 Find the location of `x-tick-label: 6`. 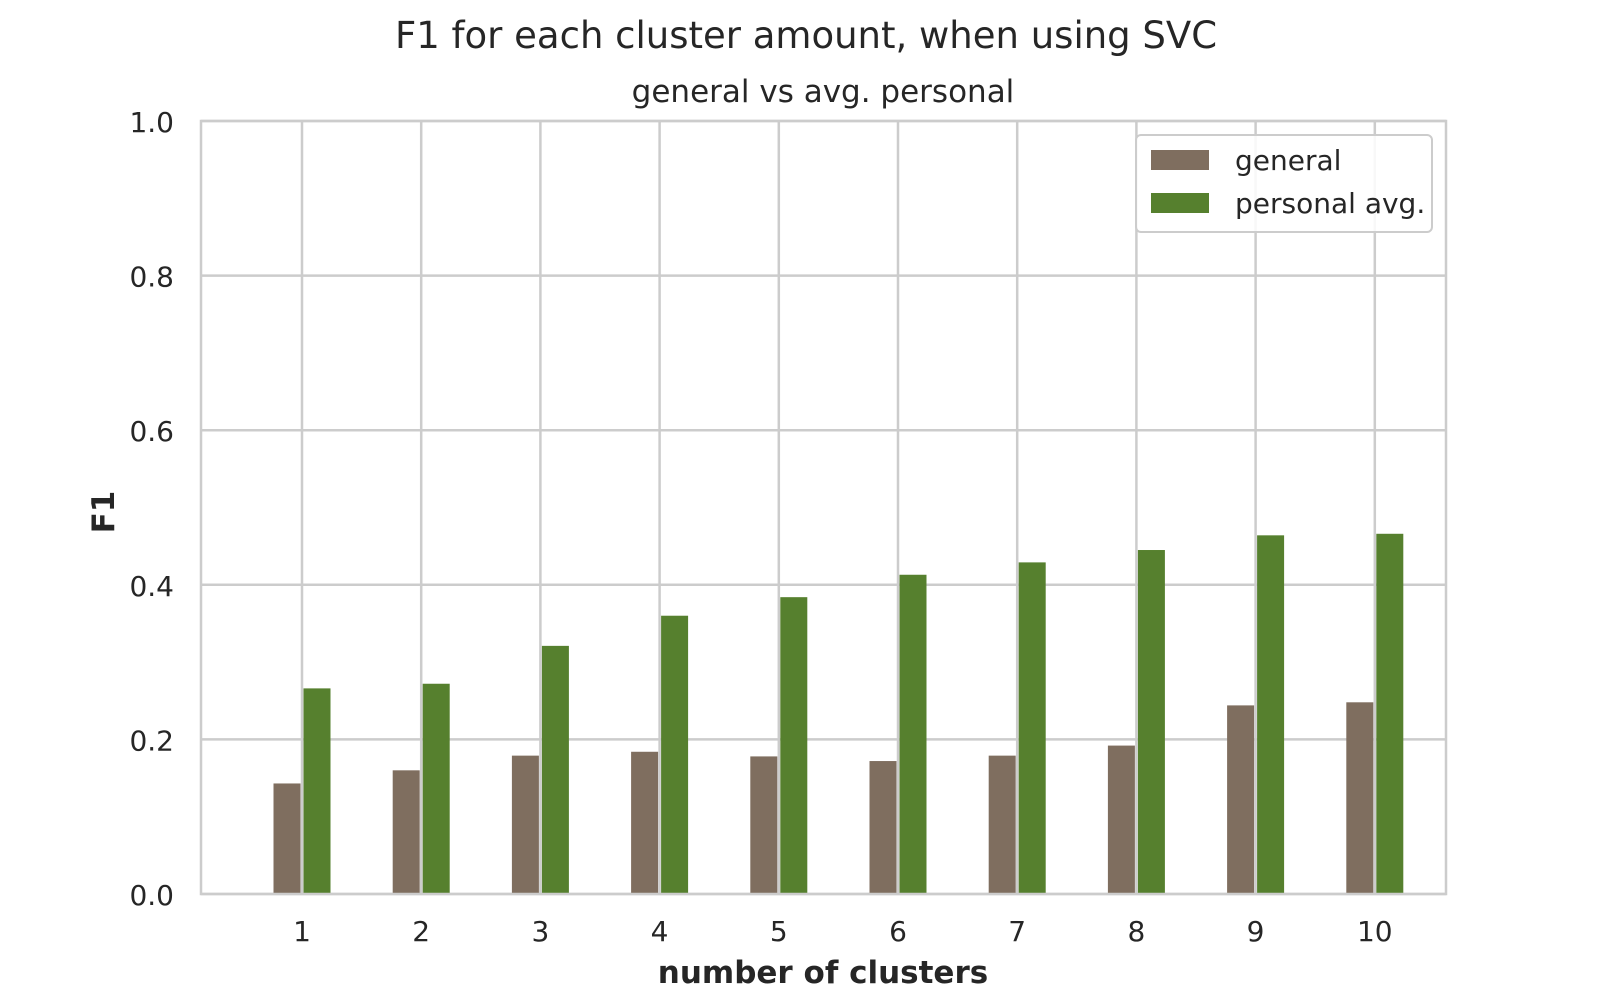

x-tick-label: 6 is located at coordinates (898, 931).